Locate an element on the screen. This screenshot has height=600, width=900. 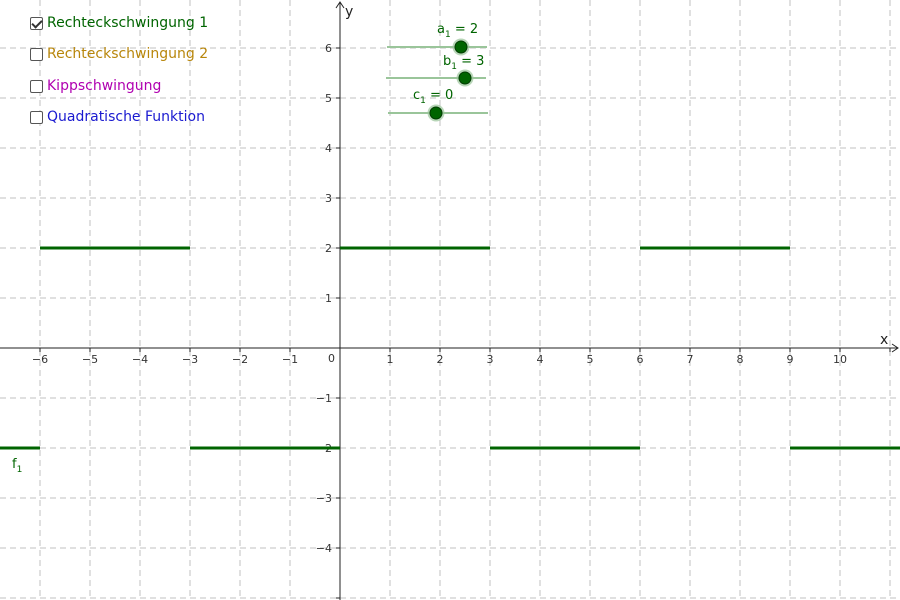
slider-a1: a1 = 2 is located at coordinates (437, 39).